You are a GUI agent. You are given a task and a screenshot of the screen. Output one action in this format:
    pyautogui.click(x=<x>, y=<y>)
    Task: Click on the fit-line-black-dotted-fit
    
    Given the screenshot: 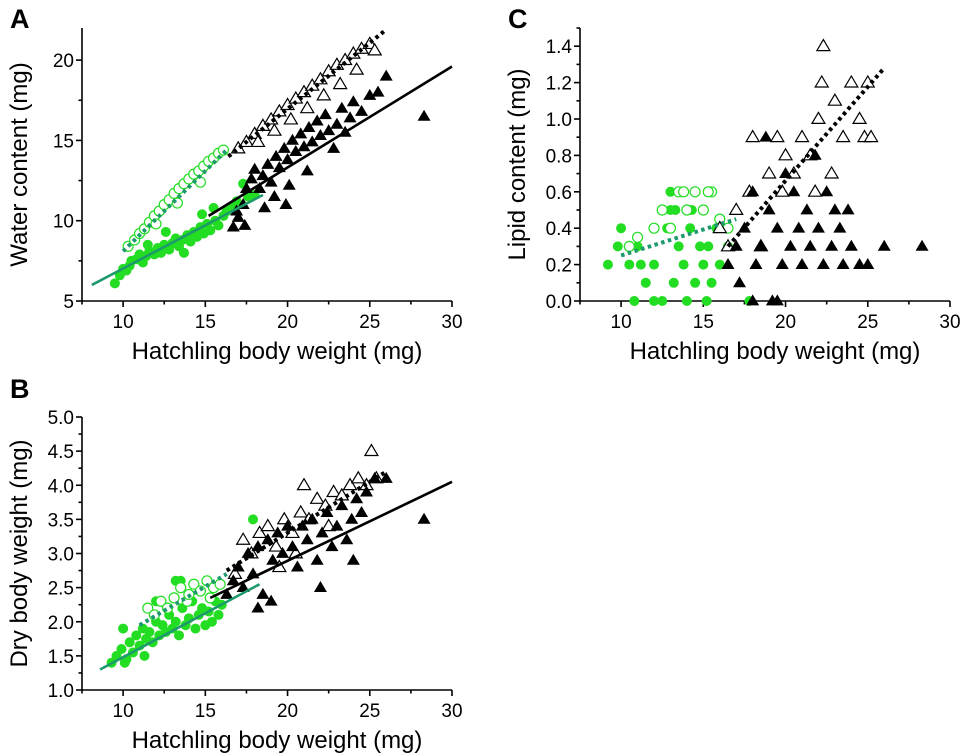 What is the action you would take?
    pyautogui.click(x=306, y=521)
    